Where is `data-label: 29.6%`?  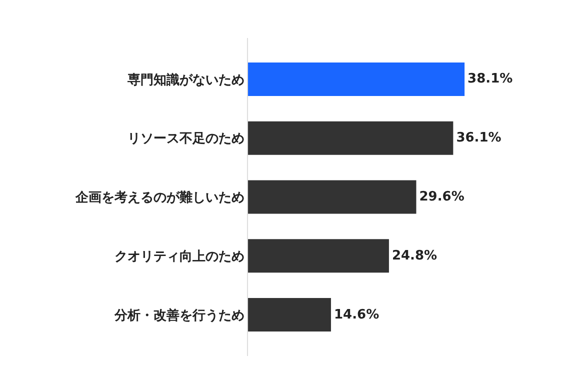
data-label: 29.6% is located at coordinates (441, 197).